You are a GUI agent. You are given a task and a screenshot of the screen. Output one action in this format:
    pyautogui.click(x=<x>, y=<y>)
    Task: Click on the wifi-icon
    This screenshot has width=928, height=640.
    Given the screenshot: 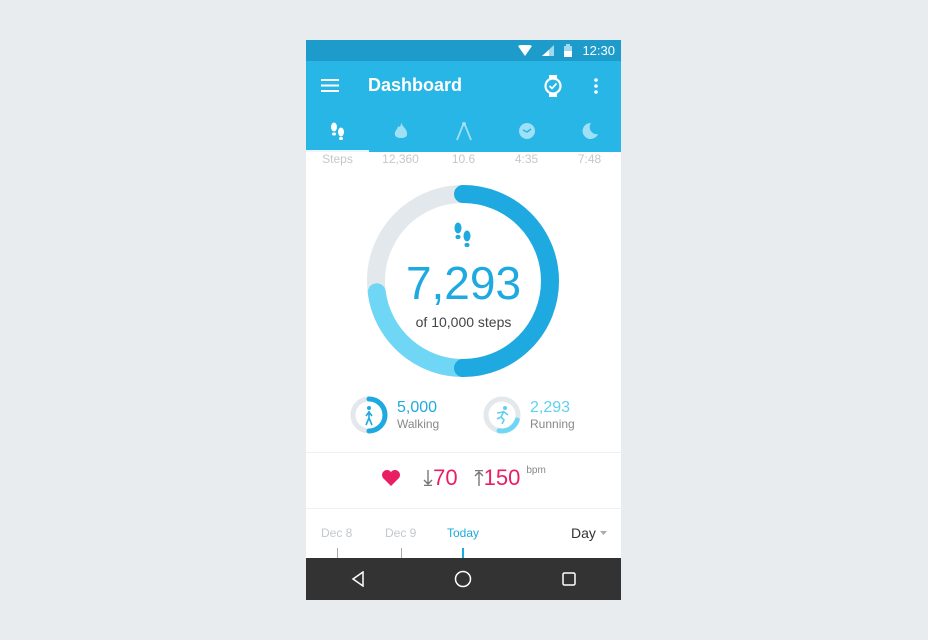 What is the action you would take?
    pyautogui.click(x=525, y=50)
    